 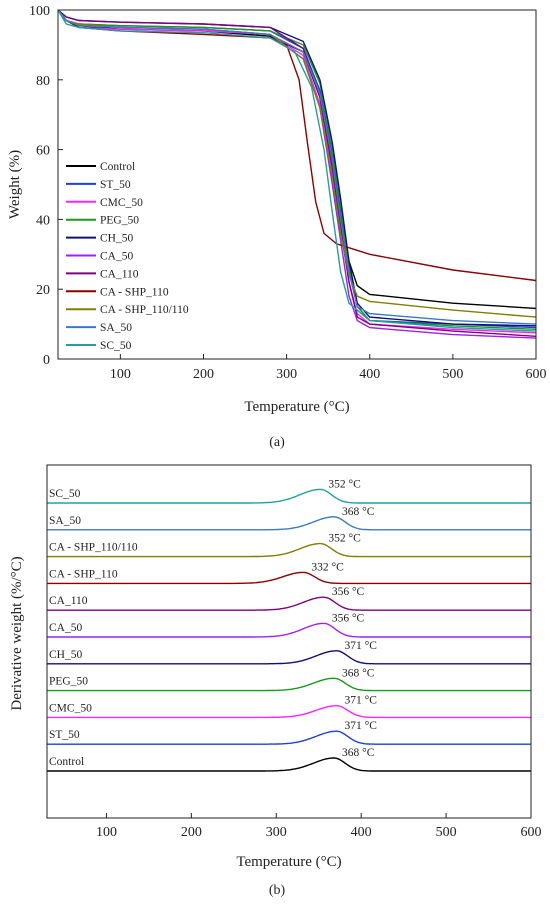 I want to click on peak-label-st-50: 371 °C, so click(x=361, y=726).